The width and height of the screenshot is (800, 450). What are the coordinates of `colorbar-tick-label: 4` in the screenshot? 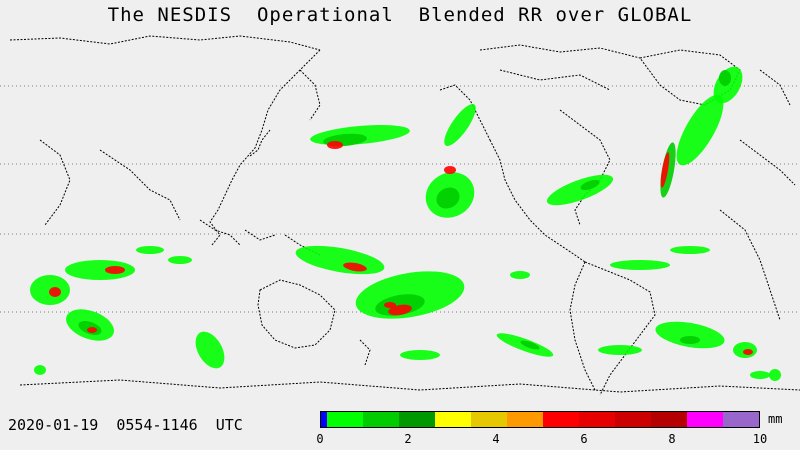 It's located at (496, 439).